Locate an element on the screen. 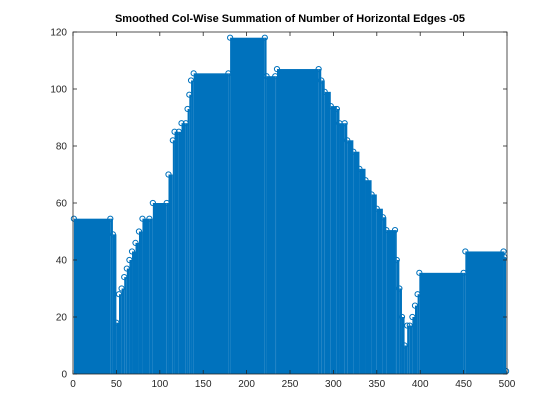 The height and width of the screenshot is (420, 560). y-tick-label: 20 is located at coordinates (62, 318).